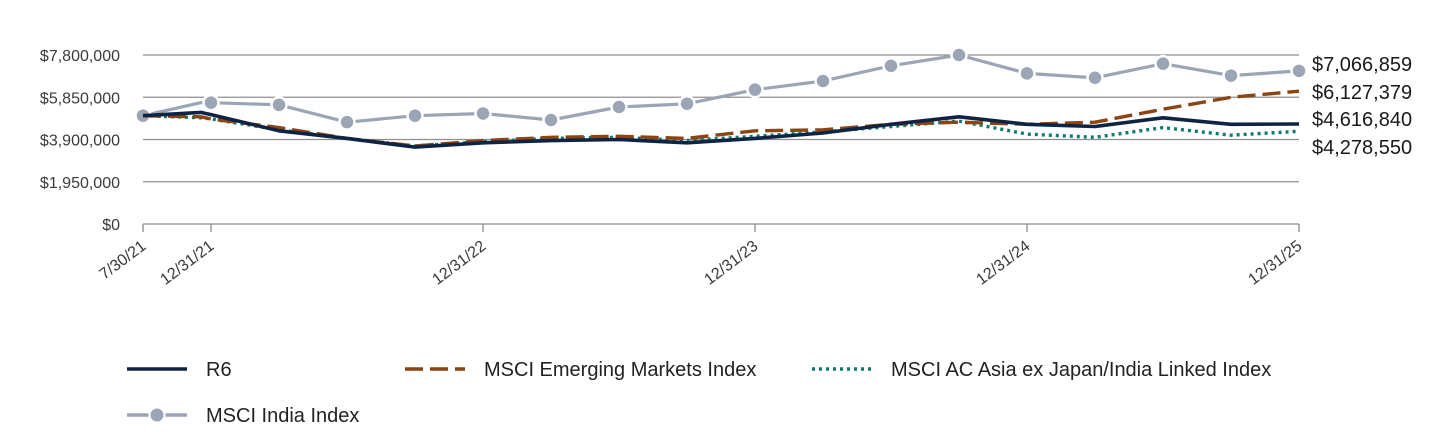 Image resolution: width=1440 pixels, height=432 pixels. Describe the element at coordinates (1362, 106) in the screenshot. I see `end-value-labels: $7,066,859 $6,127,379 $4,616,840 $4,278,550` at that location.